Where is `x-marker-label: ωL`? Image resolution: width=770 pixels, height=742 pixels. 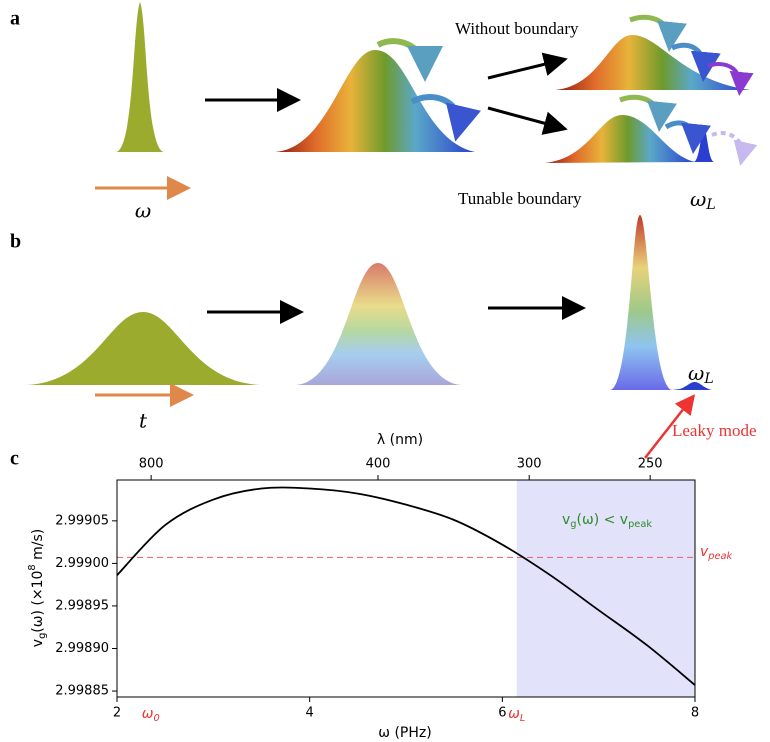 x-marker-label: ωL is located at coordinates (516, 715).